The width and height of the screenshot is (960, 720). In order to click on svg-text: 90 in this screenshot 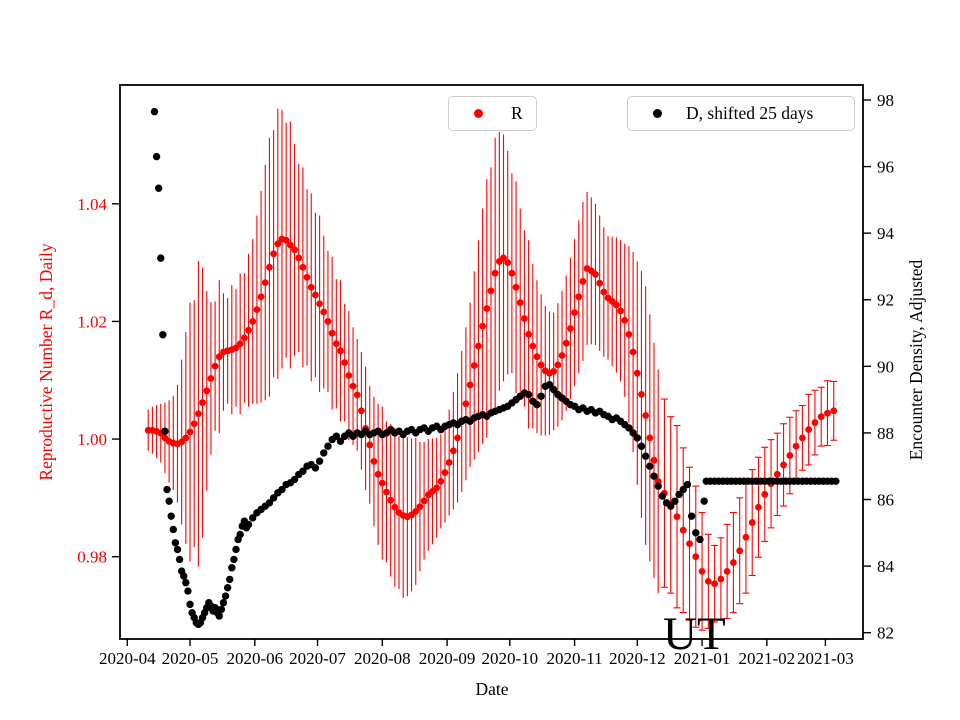, I will do `click(885, 366)`.